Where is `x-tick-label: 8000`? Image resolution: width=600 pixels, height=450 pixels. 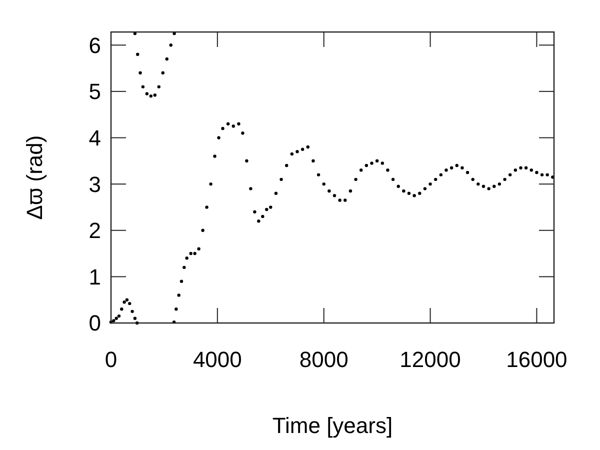 x-tick-label: 8000 is located at coordinates (323, 359).